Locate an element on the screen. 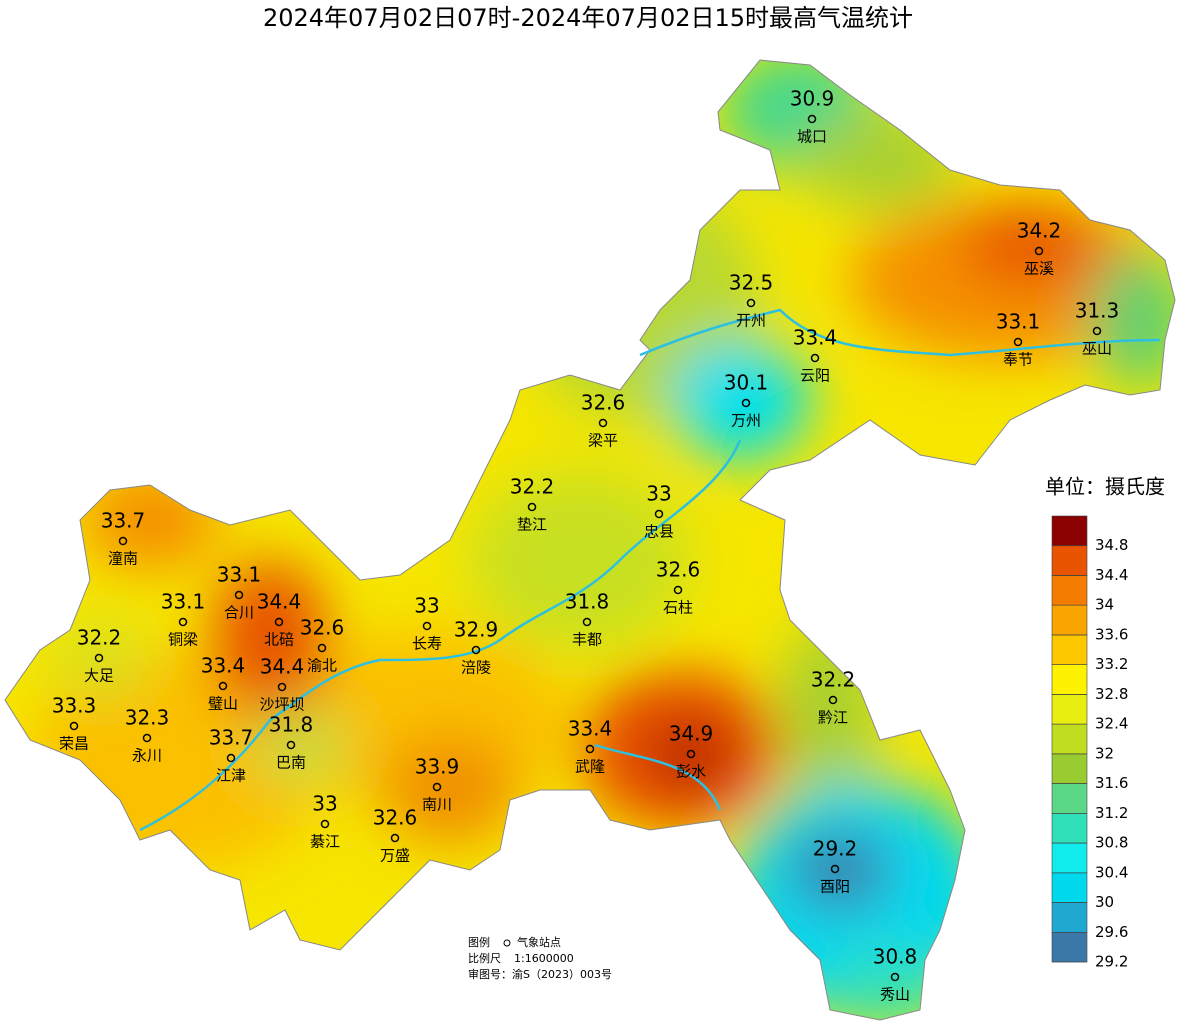 The height and width of the screenshot is (1028, 1179). station: 32.2 大足 is located at coordinates (99, 655).